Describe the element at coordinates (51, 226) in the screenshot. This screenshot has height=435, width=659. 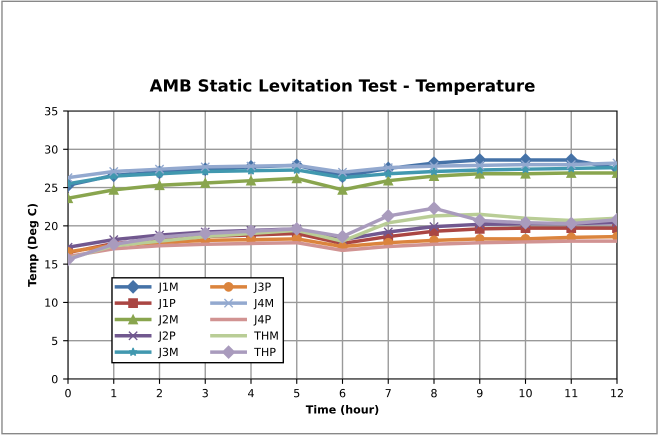
I see `y-tick-label: 20` at that location.